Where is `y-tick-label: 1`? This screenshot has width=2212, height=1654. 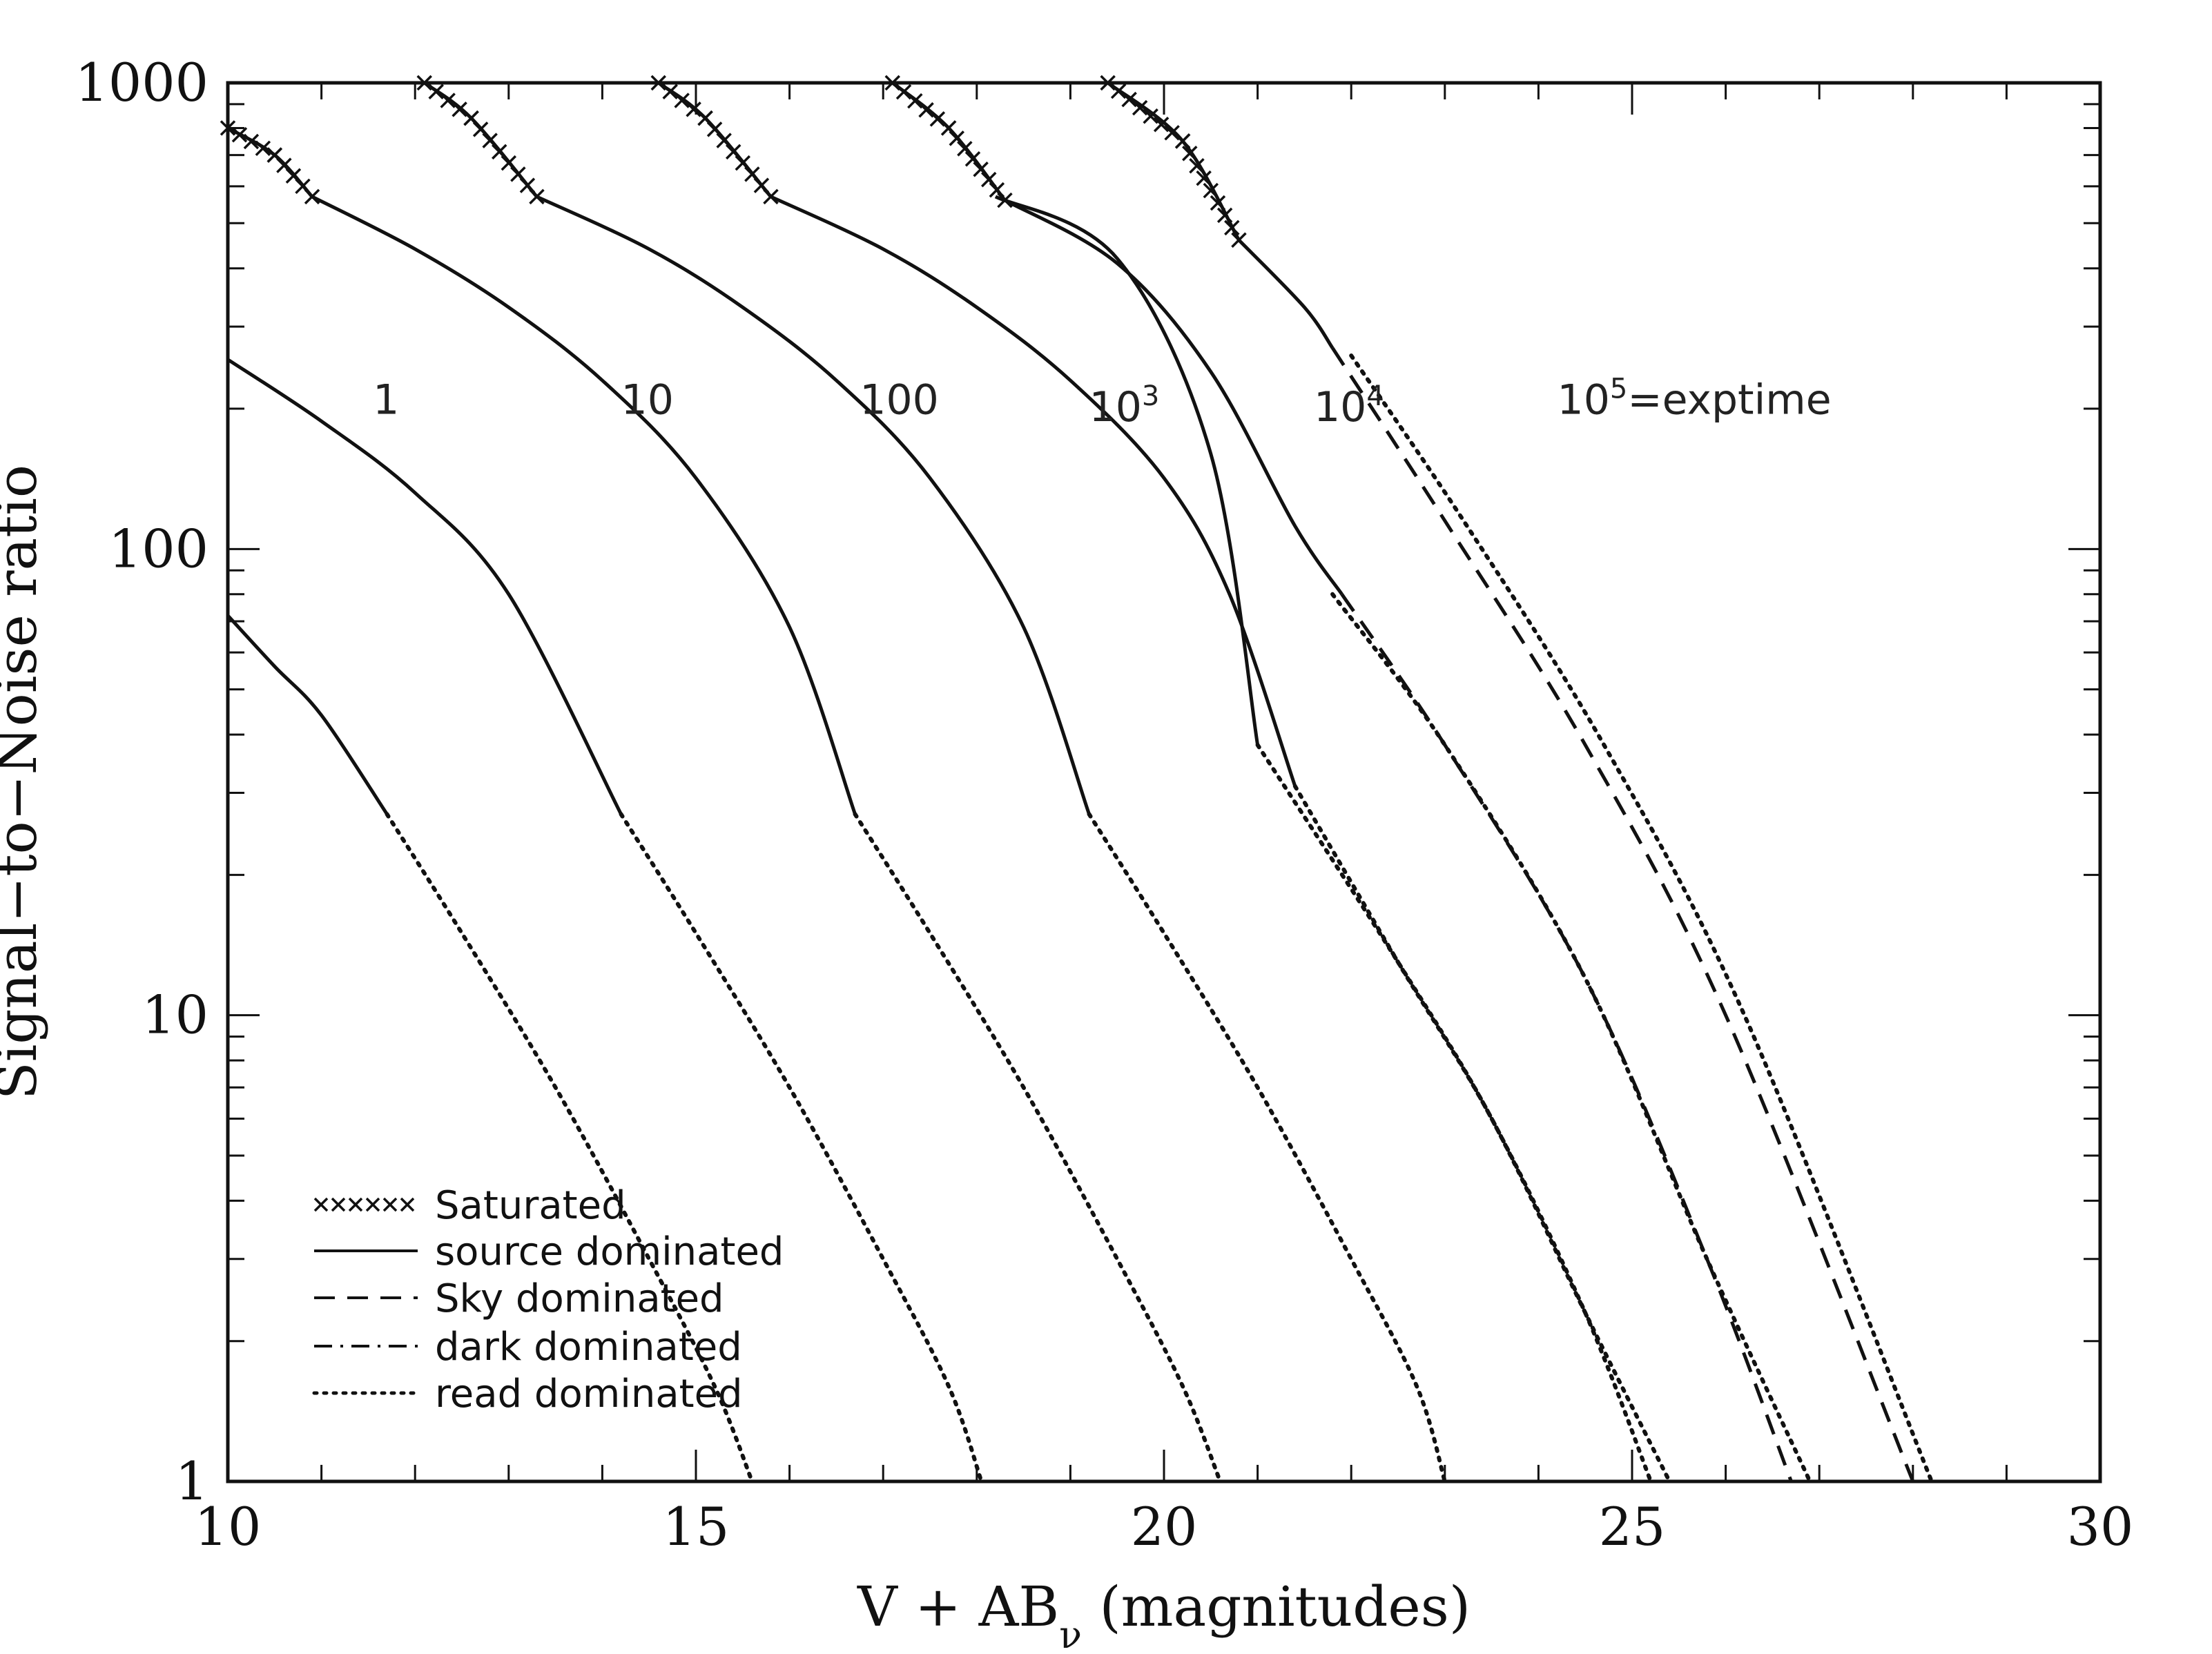
y-tick-label: 1 is located at coordinates (191, 1481).